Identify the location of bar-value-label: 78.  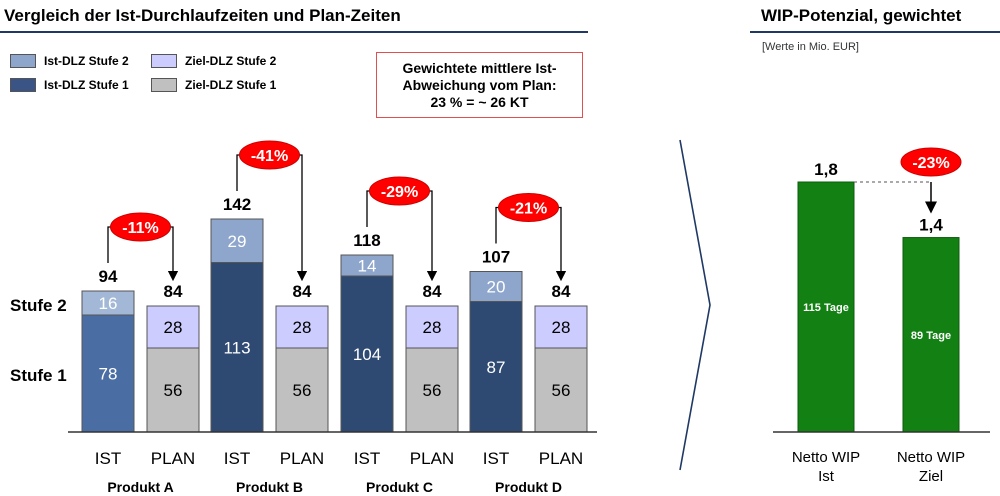
(108, 374).